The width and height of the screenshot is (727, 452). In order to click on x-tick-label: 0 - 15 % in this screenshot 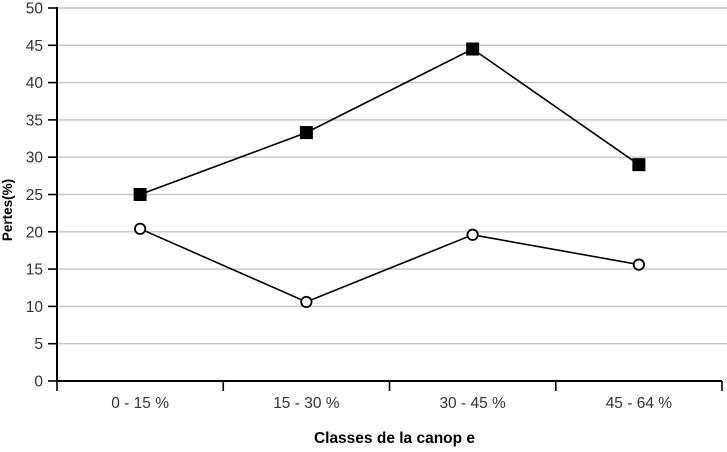, I will do `click(140, 403)`.